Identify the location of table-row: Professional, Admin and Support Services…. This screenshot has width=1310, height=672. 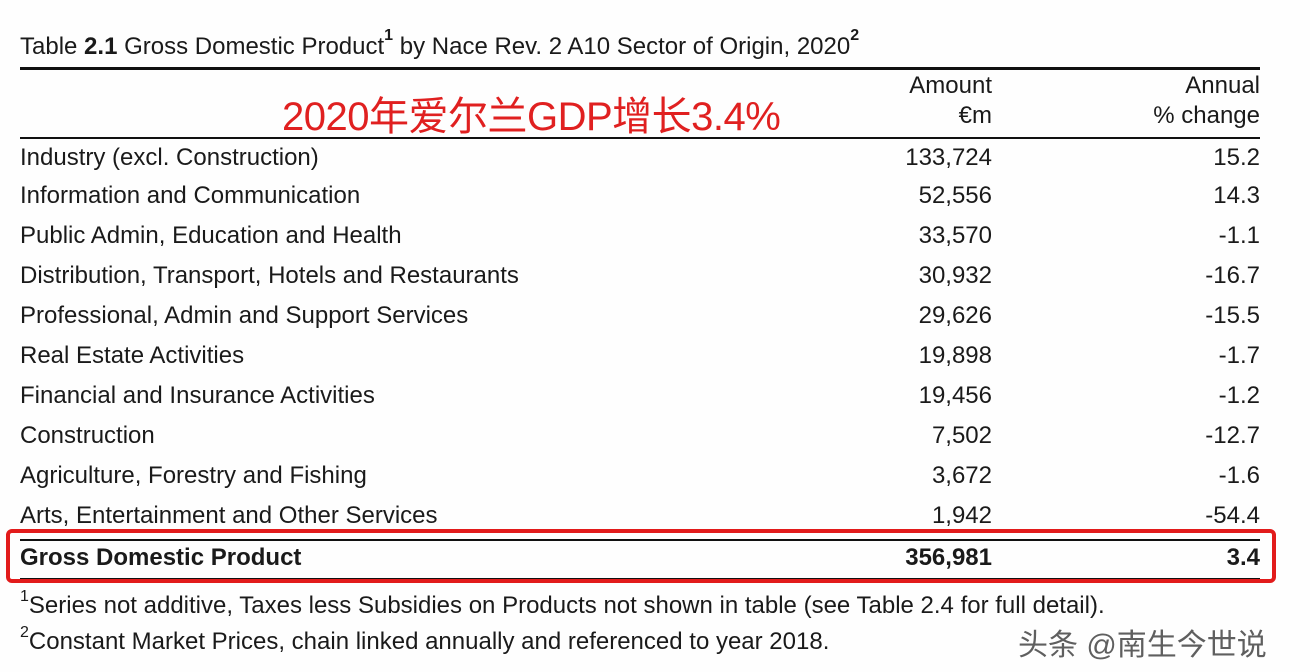
(640, 322).